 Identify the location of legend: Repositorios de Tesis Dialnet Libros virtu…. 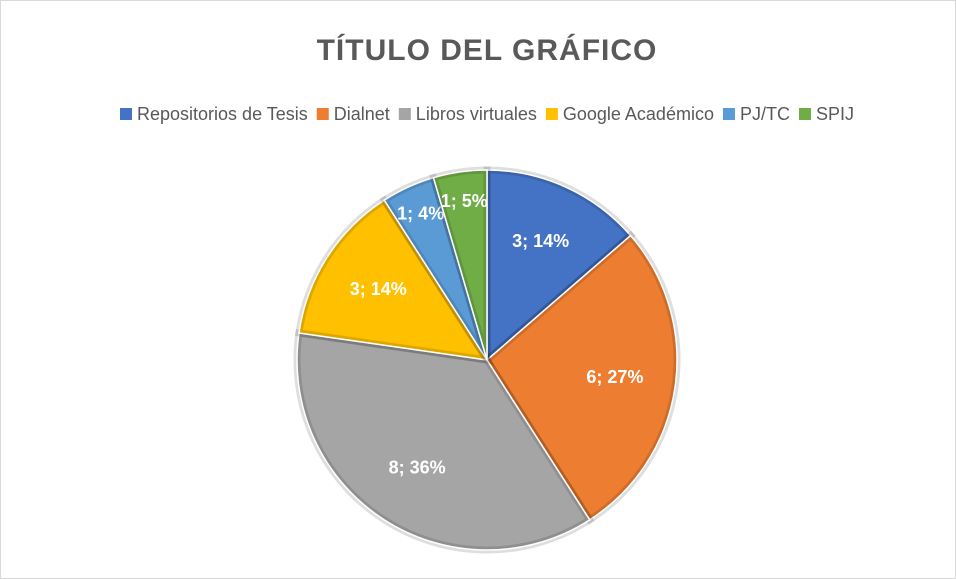
(487, 114).